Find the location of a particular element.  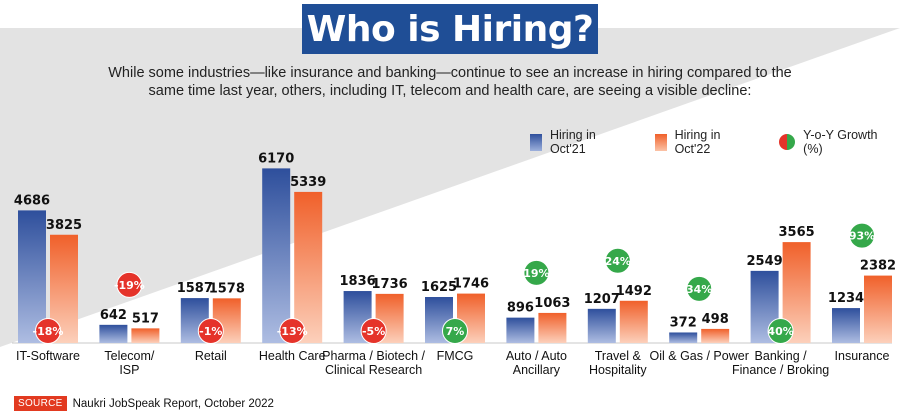

category-label: Travel & Hospitality is located at coordinates (618, 363).